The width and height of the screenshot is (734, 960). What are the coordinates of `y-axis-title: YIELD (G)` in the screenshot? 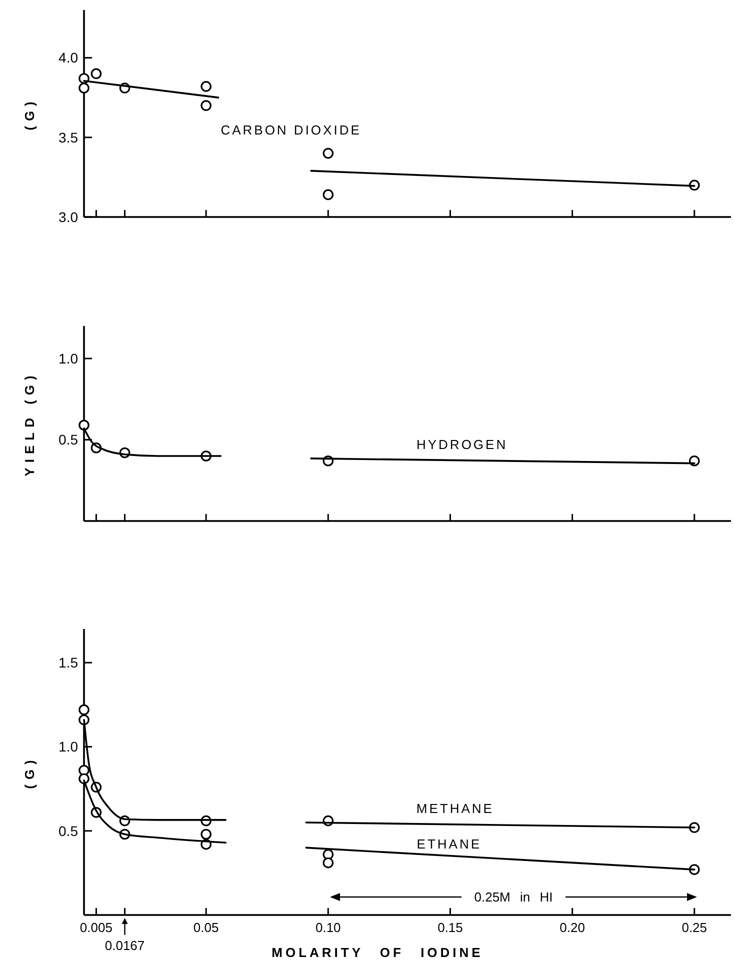 It's located at (29, 423).